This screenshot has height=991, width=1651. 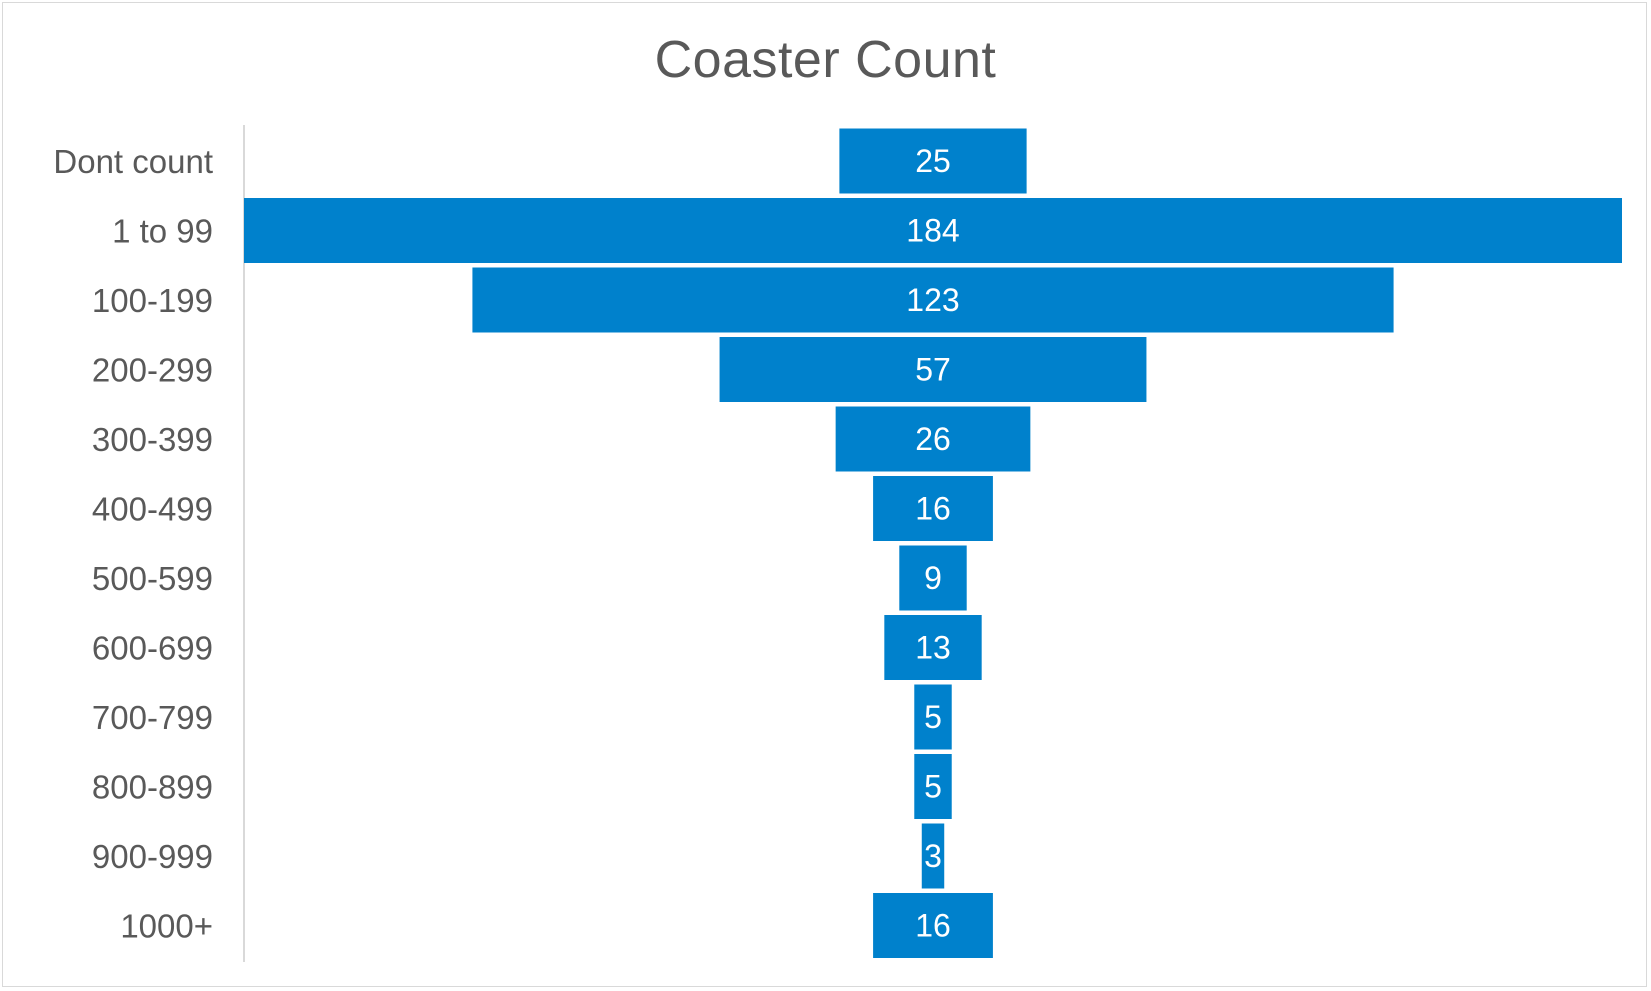 What do you see at coordinates (133, 161) in the screenshot?
I see `category-label: Dont count` at bounding box center [133, 161].